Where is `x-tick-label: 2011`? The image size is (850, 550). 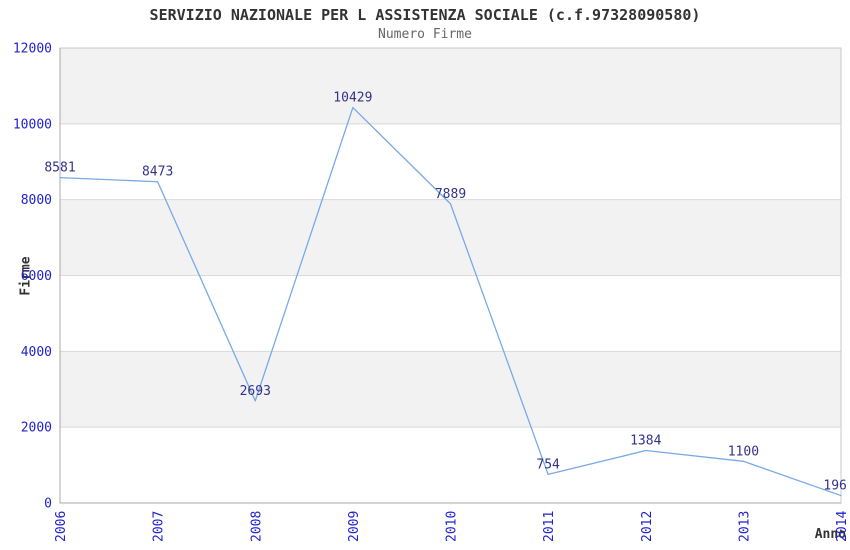 x-tick-label: 2011 is located at coordinates (549, 526).